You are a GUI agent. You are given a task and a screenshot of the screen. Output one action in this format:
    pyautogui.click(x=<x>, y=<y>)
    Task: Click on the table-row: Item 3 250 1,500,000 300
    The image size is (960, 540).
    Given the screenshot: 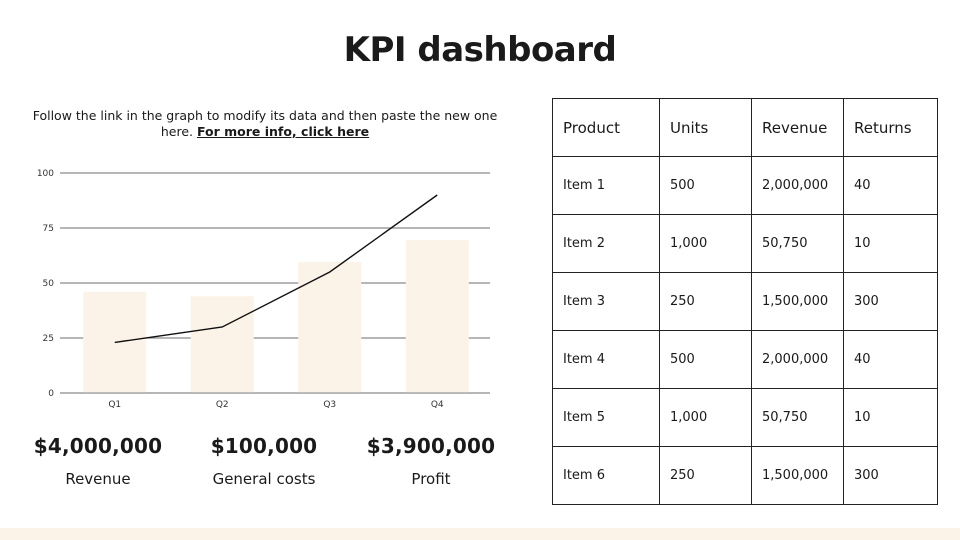 What is the action you would take?
    pyautogui.click(x=745, y=301)
    